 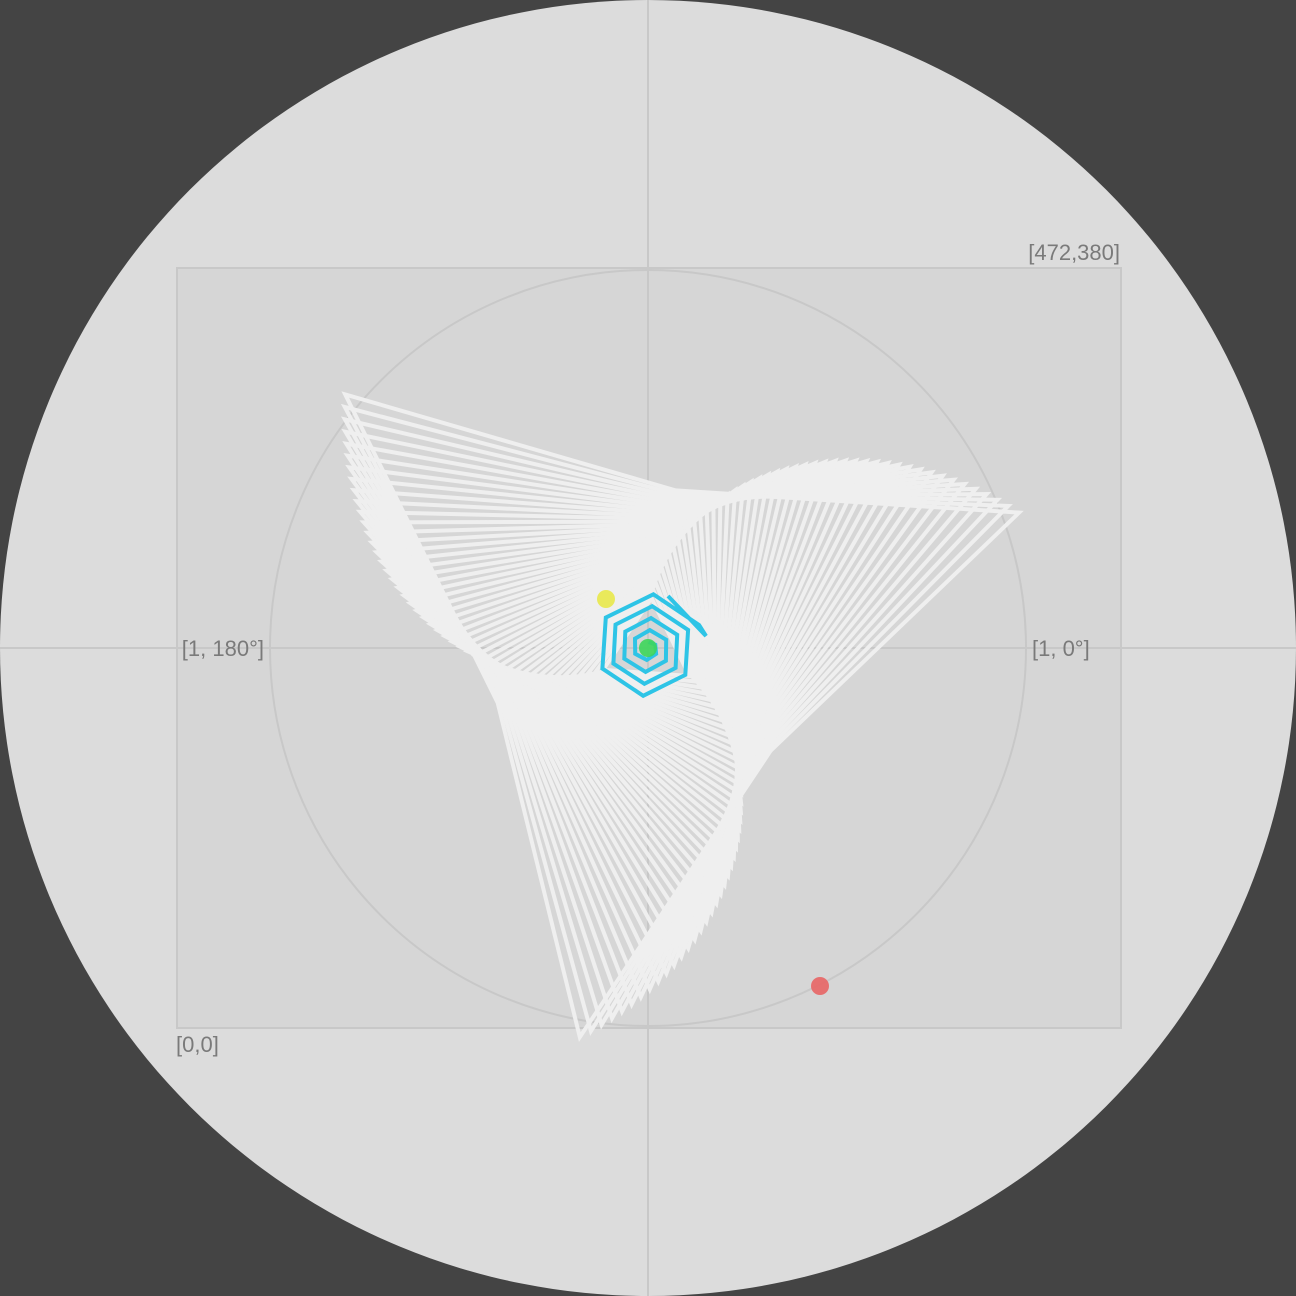 What do you see at coordinates (197, 1044) in the screenshot?
I see `bottom-left-coordinate-label: [0,0]` at bounding box center [197, 1044].